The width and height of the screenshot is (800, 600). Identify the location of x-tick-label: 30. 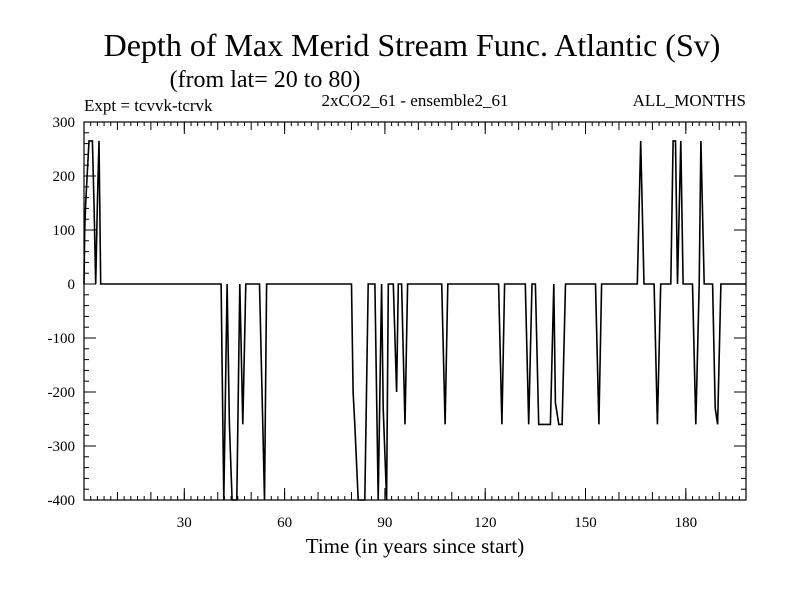
(184, 523).